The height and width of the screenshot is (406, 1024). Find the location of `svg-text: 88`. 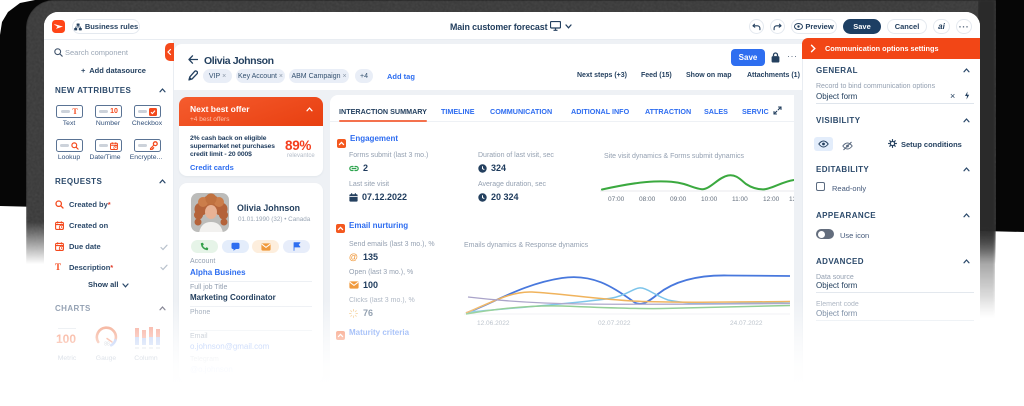

svg-text: 88 is located at coordinates (107, 345).